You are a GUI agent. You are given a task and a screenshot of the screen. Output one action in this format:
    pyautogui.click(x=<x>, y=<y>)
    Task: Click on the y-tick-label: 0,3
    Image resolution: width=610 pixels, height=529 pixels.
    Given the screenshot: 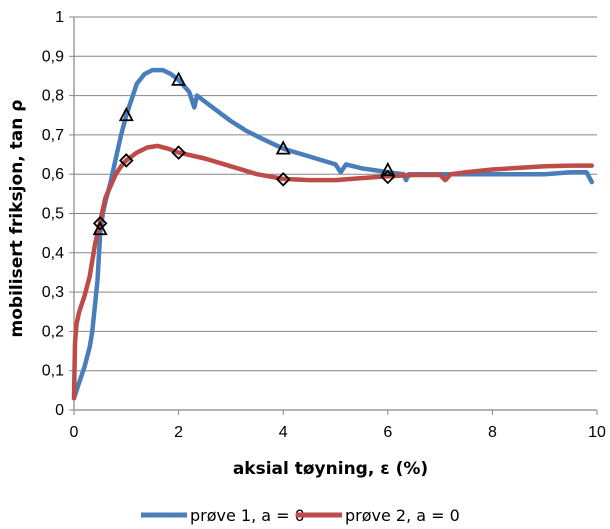 What is the action you would take?
    pyautogui.click(x=53, y=292)
    